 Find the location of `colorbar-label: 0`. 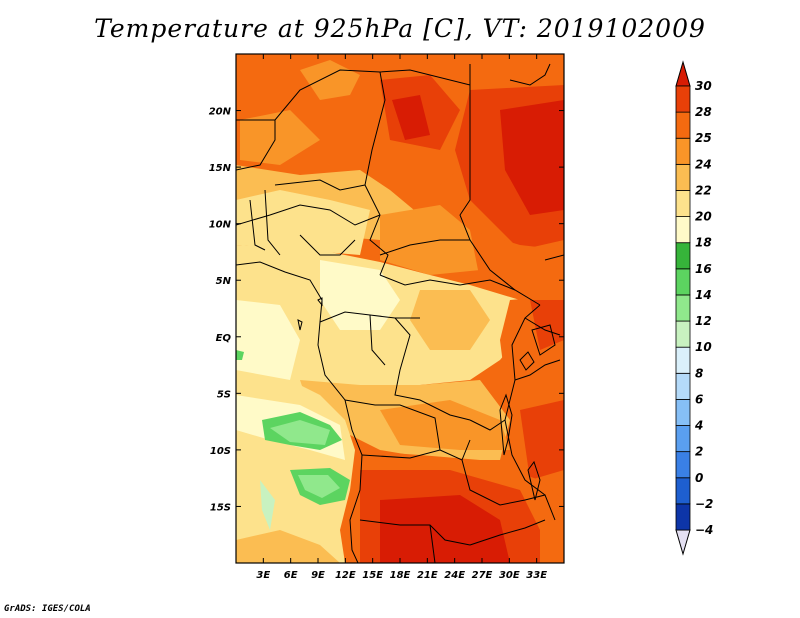

colorbar-label: 0 is located at coordinates (699, 478).